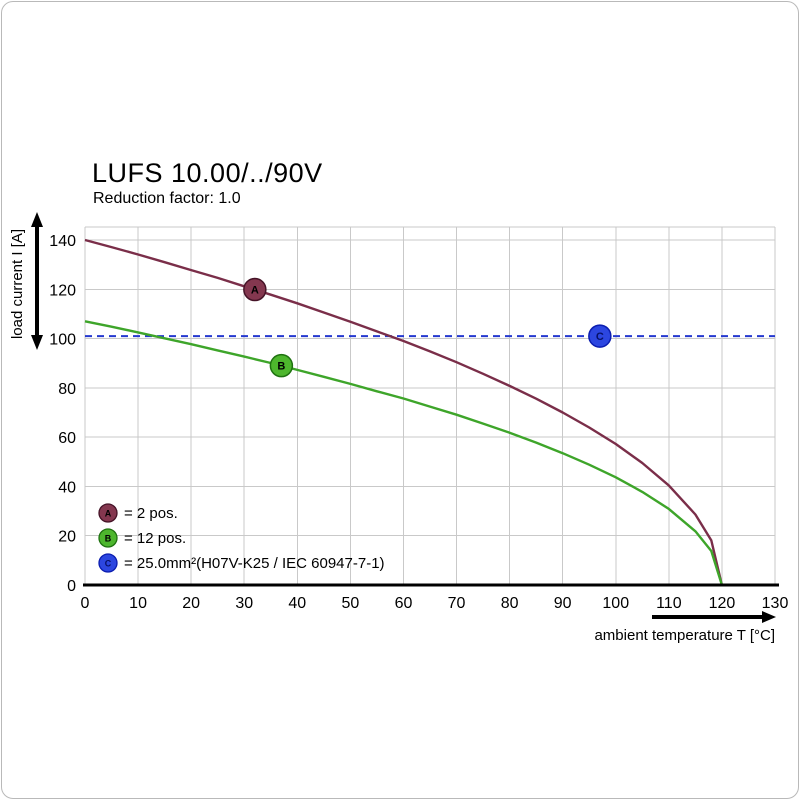  Describe the element at coordinates (85, 603) in the screenshot. I see `x-tick-label: 0` at that location.